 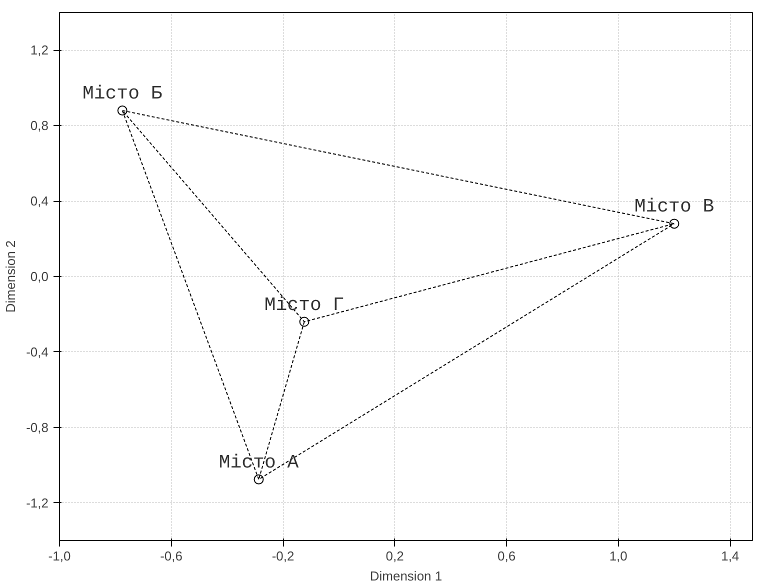 What do you see at coordinates (10, 276) in the screenshot?
I see `y-axis-title: Dimension 2` at bounding box center [10, 276].